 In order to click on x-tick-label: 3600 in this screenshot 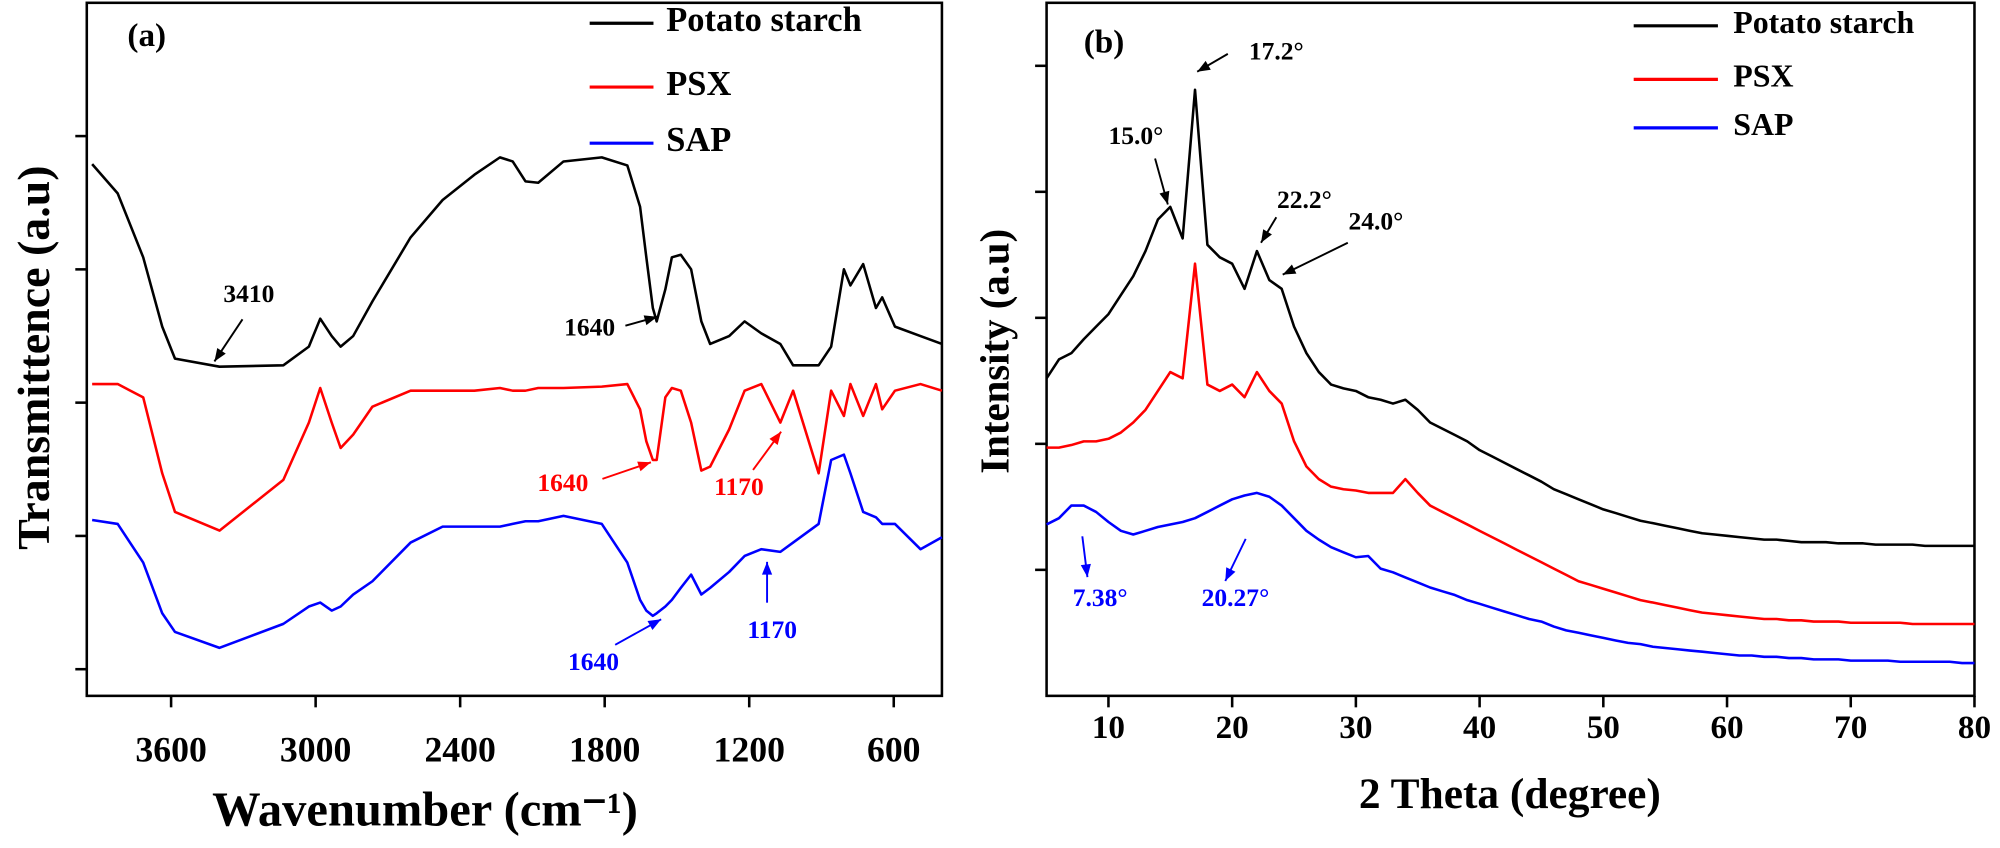, I will do `click(170, 749)`.